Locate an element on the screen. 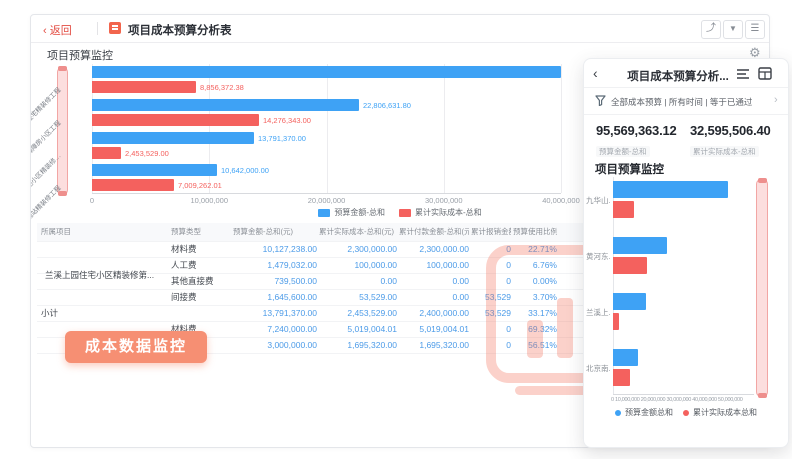 Image resolution: width=792 pixels, height=459 pixels. table-header-cell: 累计报销金额-总和(元) is located at coordinates (491, 231).